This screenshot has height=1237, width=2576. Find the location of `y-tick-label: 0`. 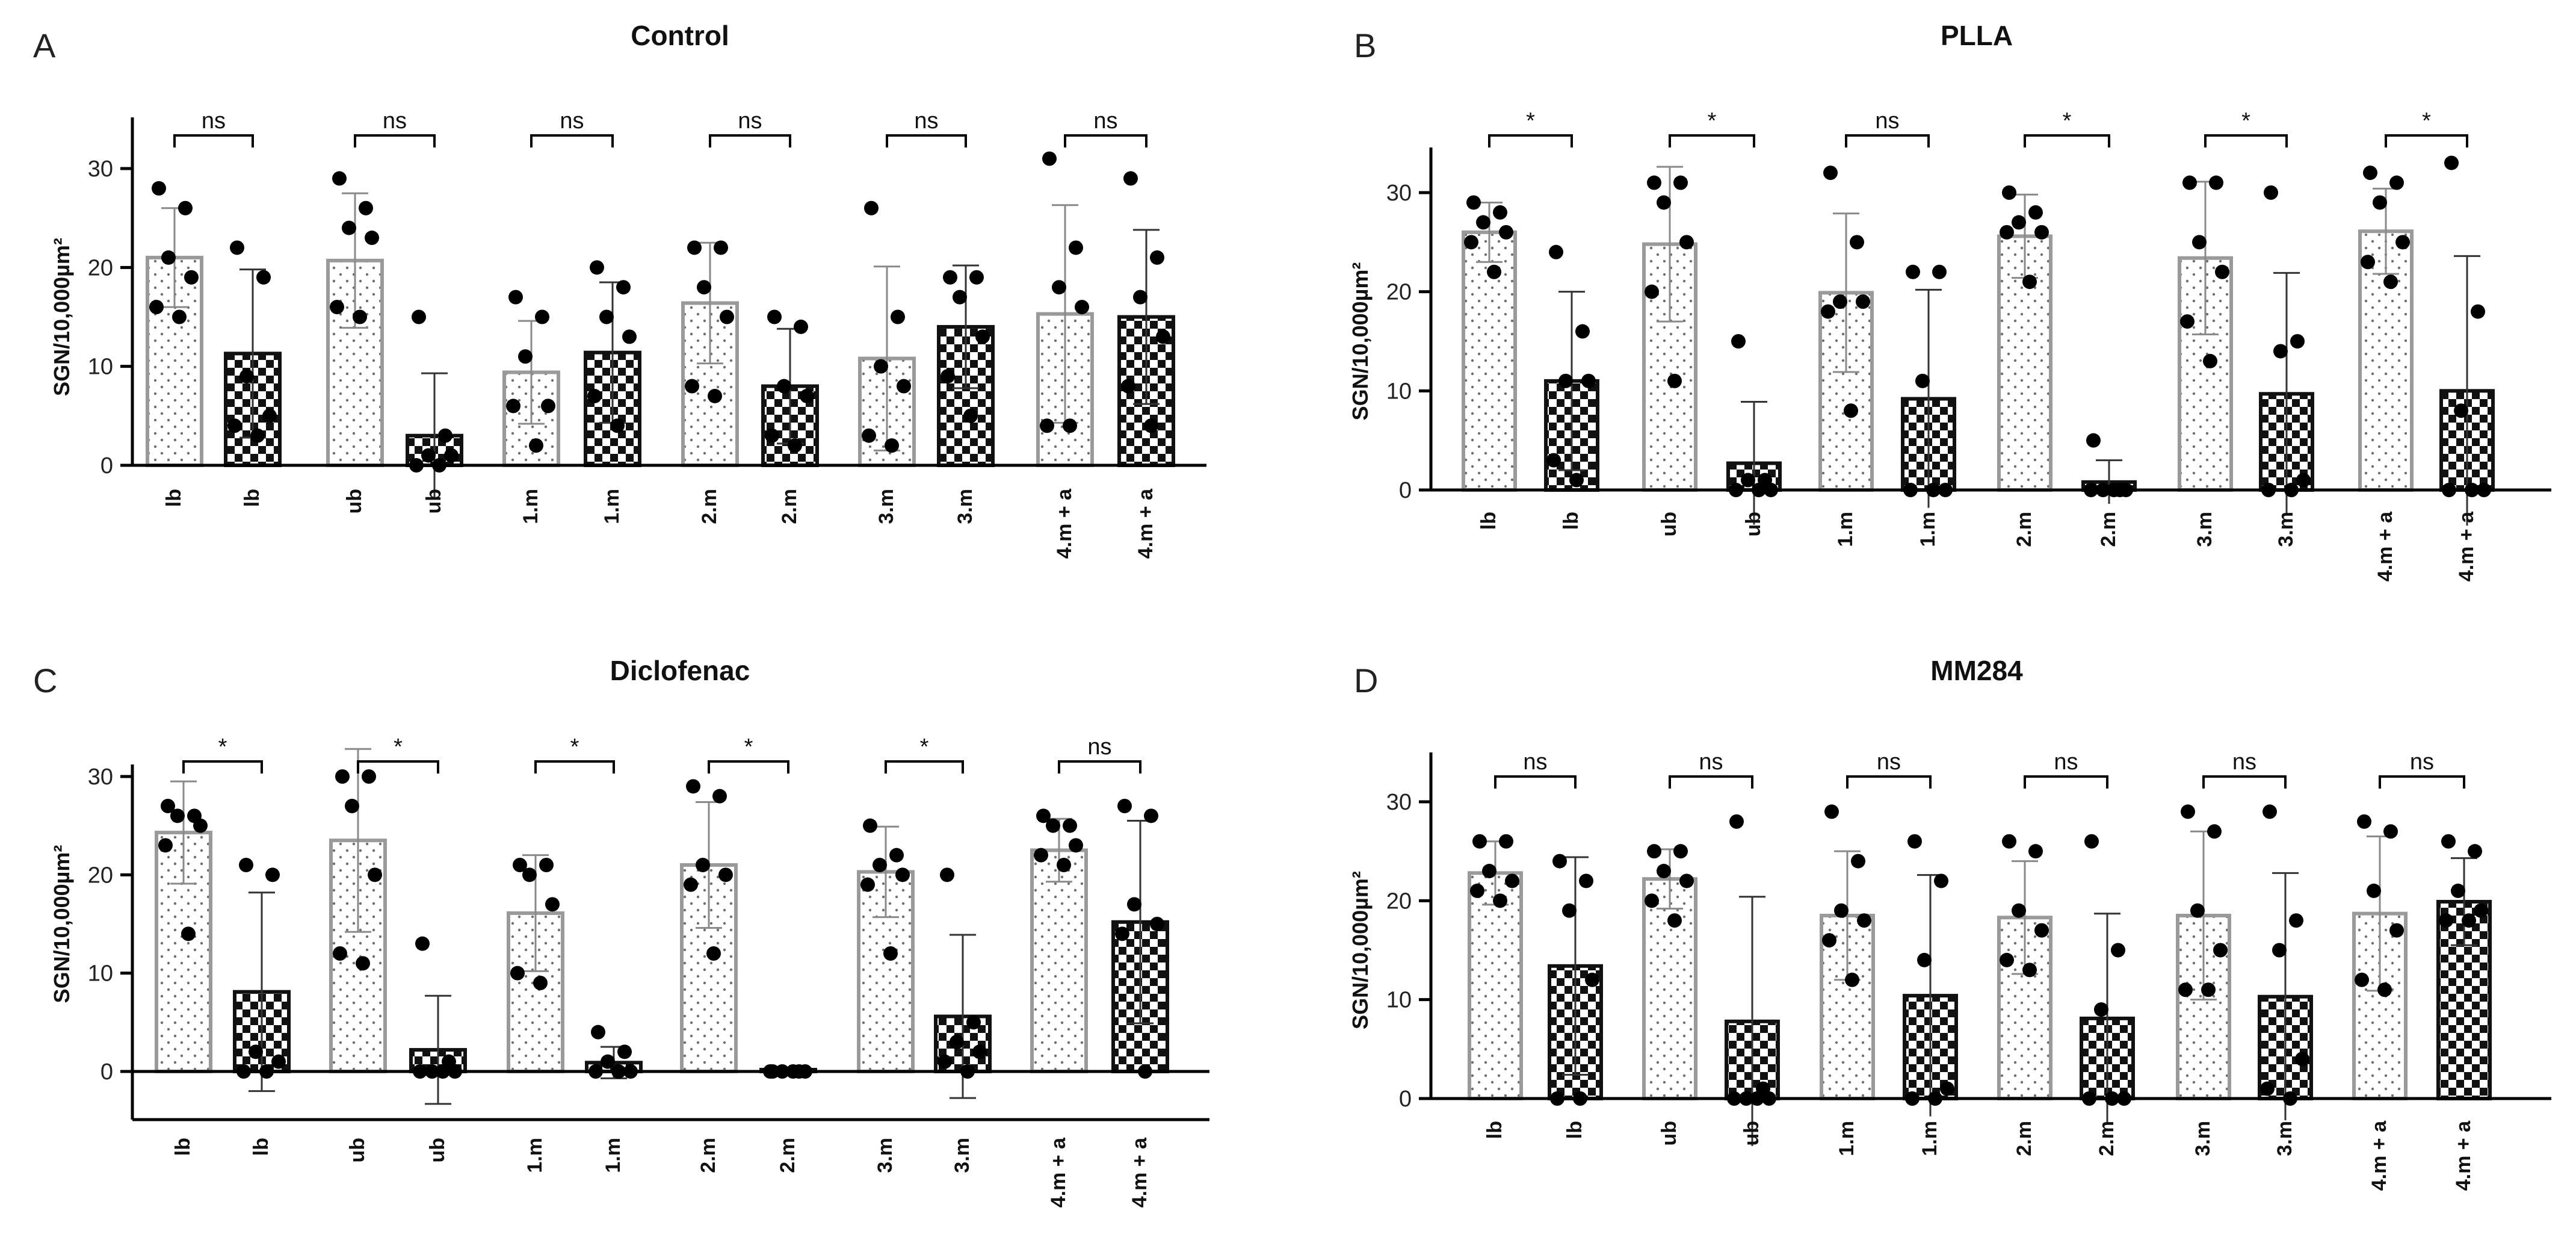

y-tick-label: 0 is located at coordinates (106, 466).